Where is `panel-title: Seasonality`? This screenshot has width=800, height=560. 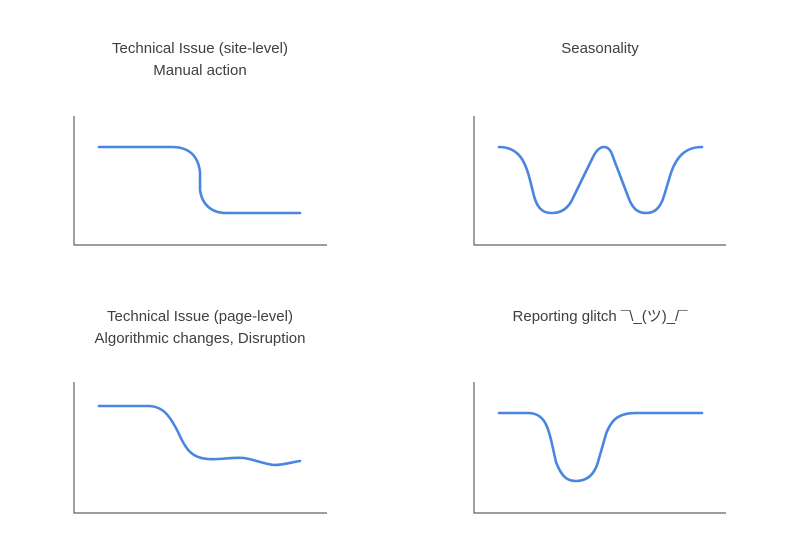 panel-title: Seasonality is located at coordinates (600, 49).